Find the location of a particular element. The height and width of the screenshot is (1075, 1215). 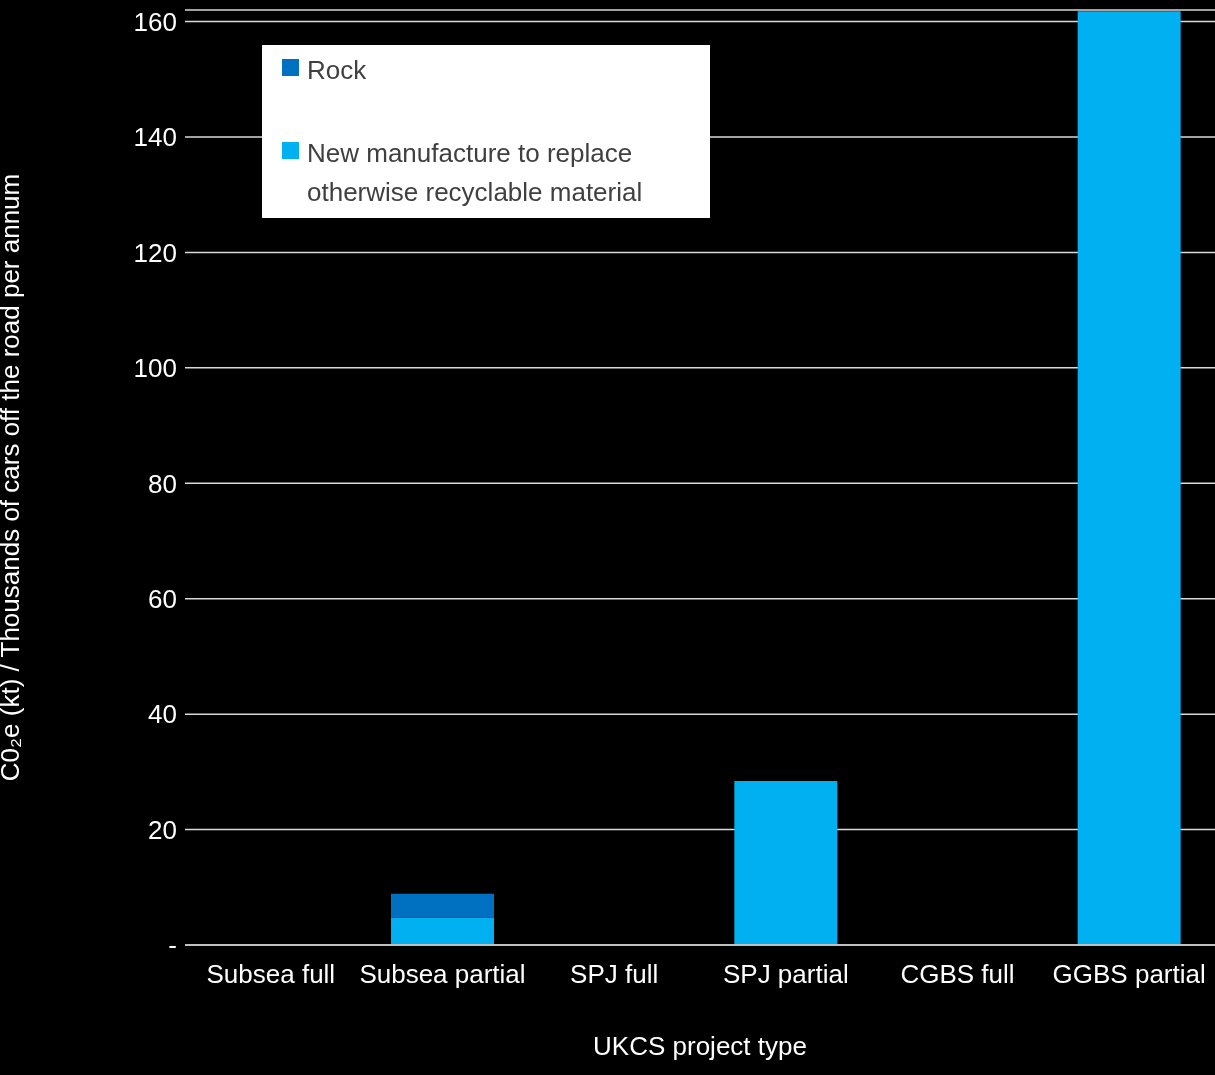

y-tick-label: 100 is located at coordinates (155, 368).